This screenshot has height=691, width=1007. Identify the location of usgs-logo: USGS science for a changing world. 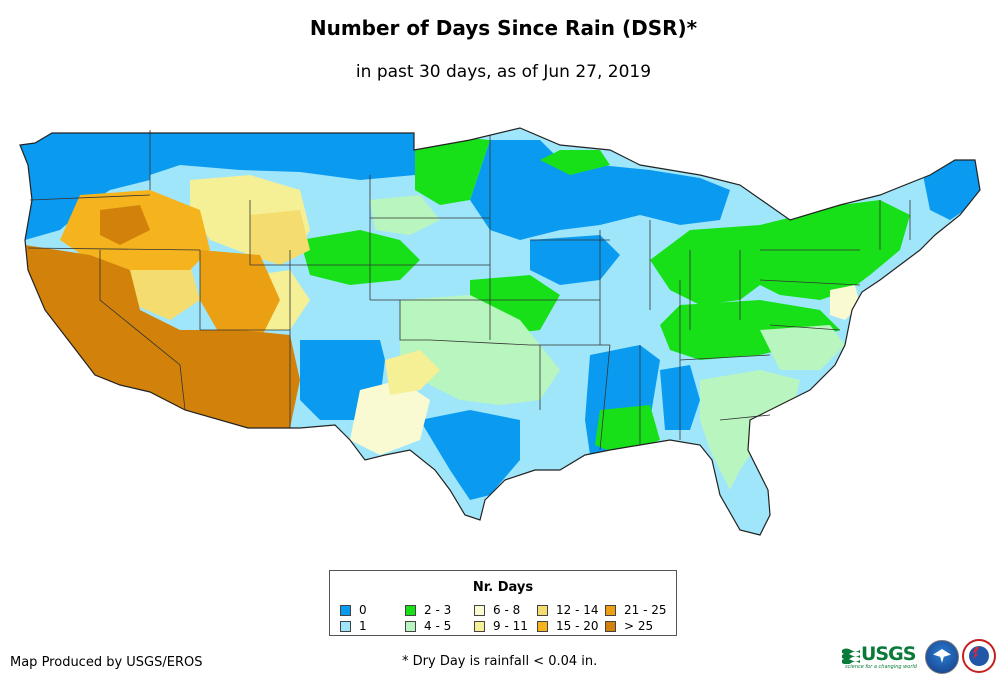
(881, 656).